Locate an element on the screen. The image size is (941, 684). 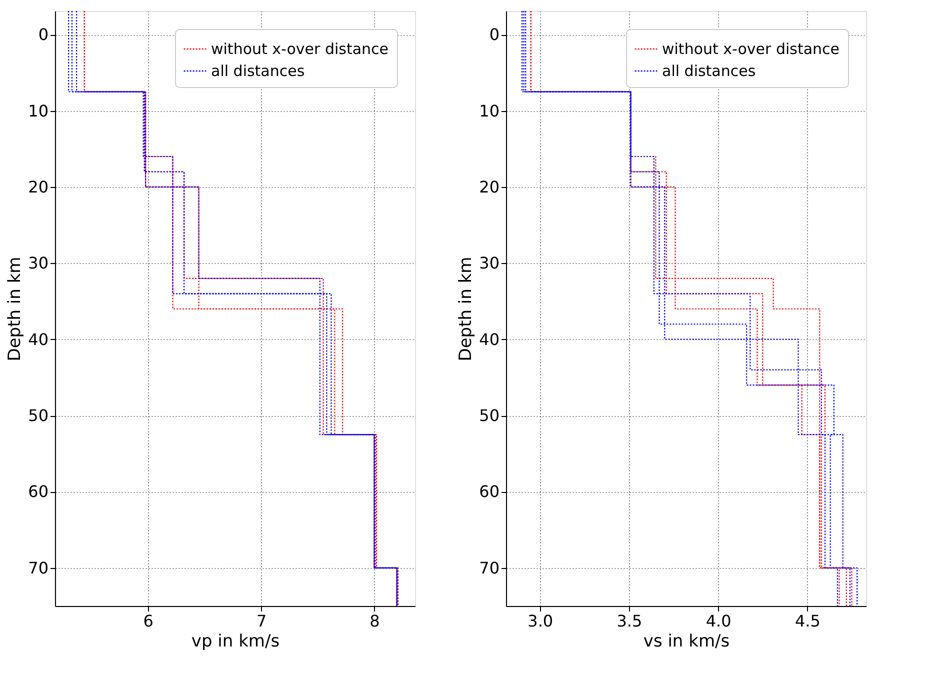
x-axis-title: vp in km/s is located at coordinates (235, 642).